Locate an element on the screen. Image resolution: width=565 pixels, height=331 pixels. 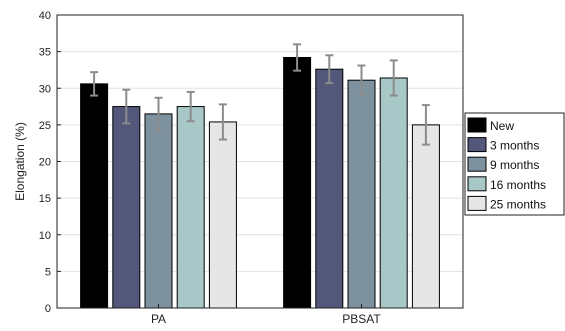
x-category-label: PBSAT is located at coordinates (361, 319).